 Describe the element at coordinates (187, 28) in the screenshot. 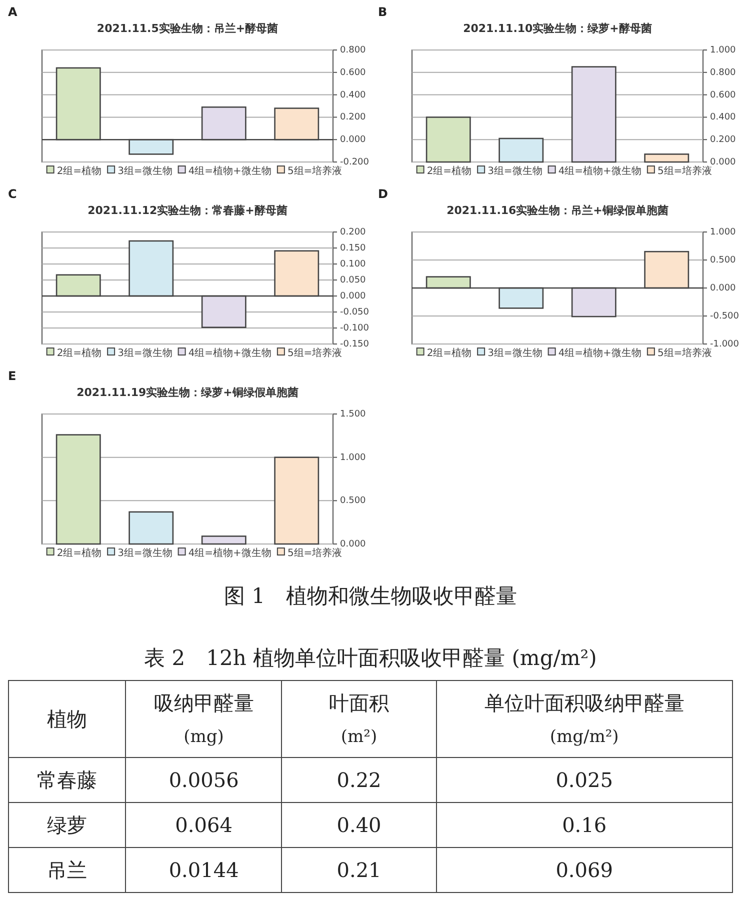

I see `chart-title: 2021.11.5实验生物：吊兰+酵母菌` at that location.